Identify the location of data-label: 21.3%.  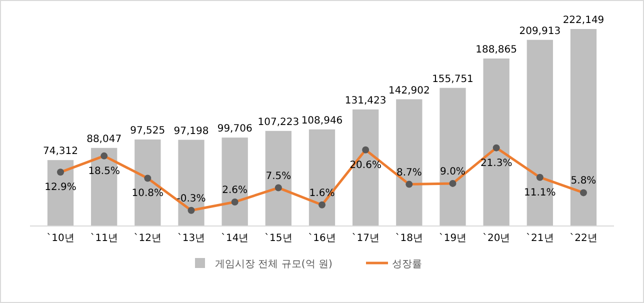
(496, 163).